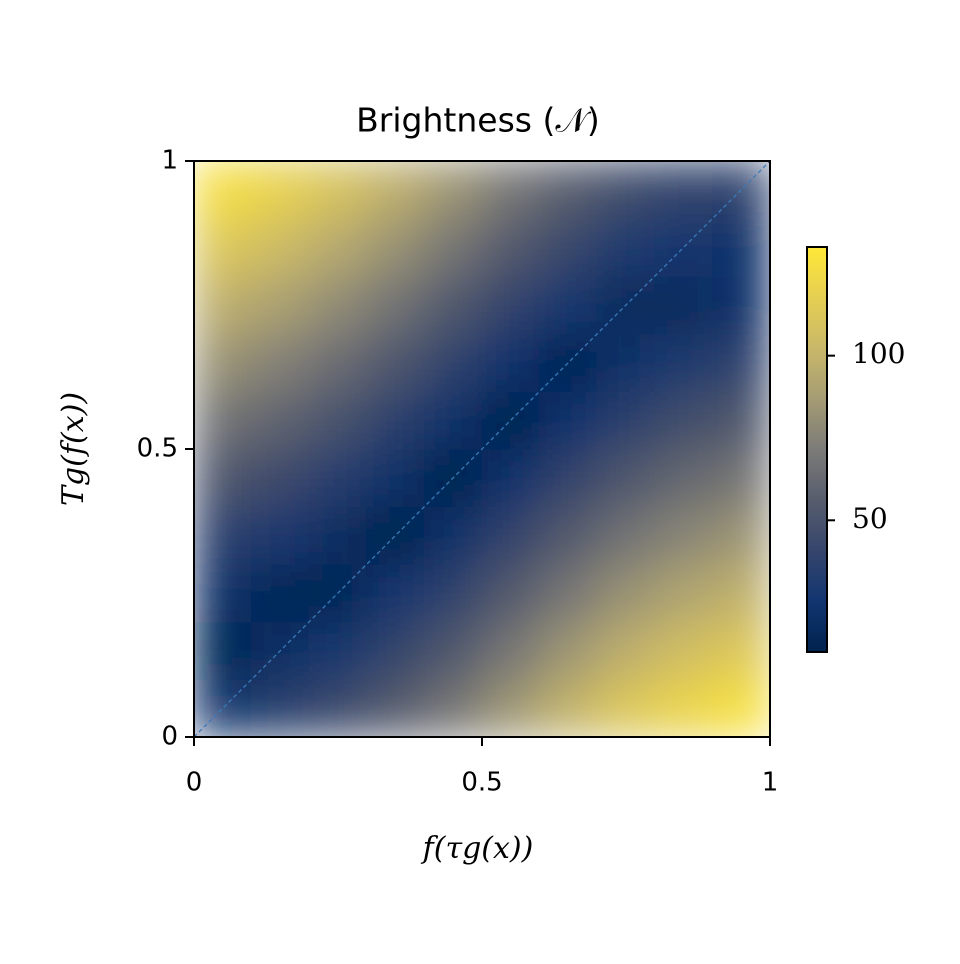 The height and width of the screenshot is (964, 960). What do you see at coordinates (478, 120) in the screenshot?
I see `chart-title: Brightness (𝒩)` at bounding box center [478, 120].